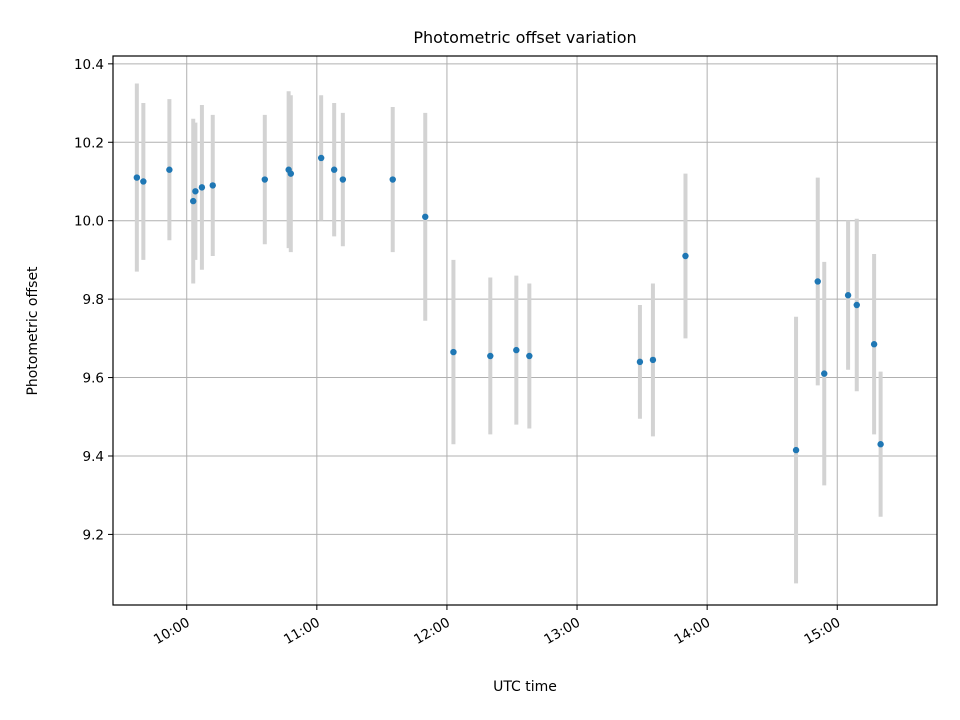 The height and width of the screenshot is (720, 960). What do you see at coordinates (93, 300) in the screenshot?
I see `y-tick-label: 9.8` at bounding box center [93, 300].